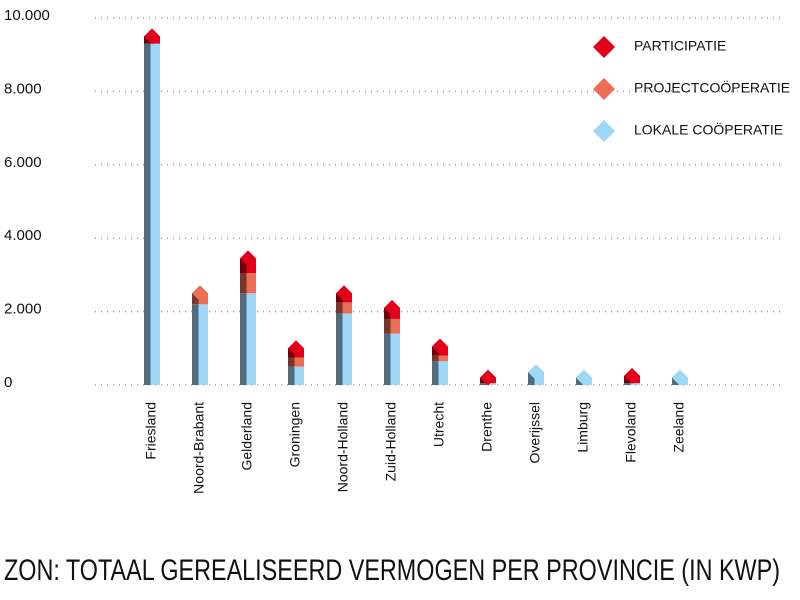 This screenshot has width=800, height=600. What do you see at coordinates (712, 87) in the screenshot?
I see `legend-label: PROJECTCOÖPERATIE` at bounding box center [712, 87].